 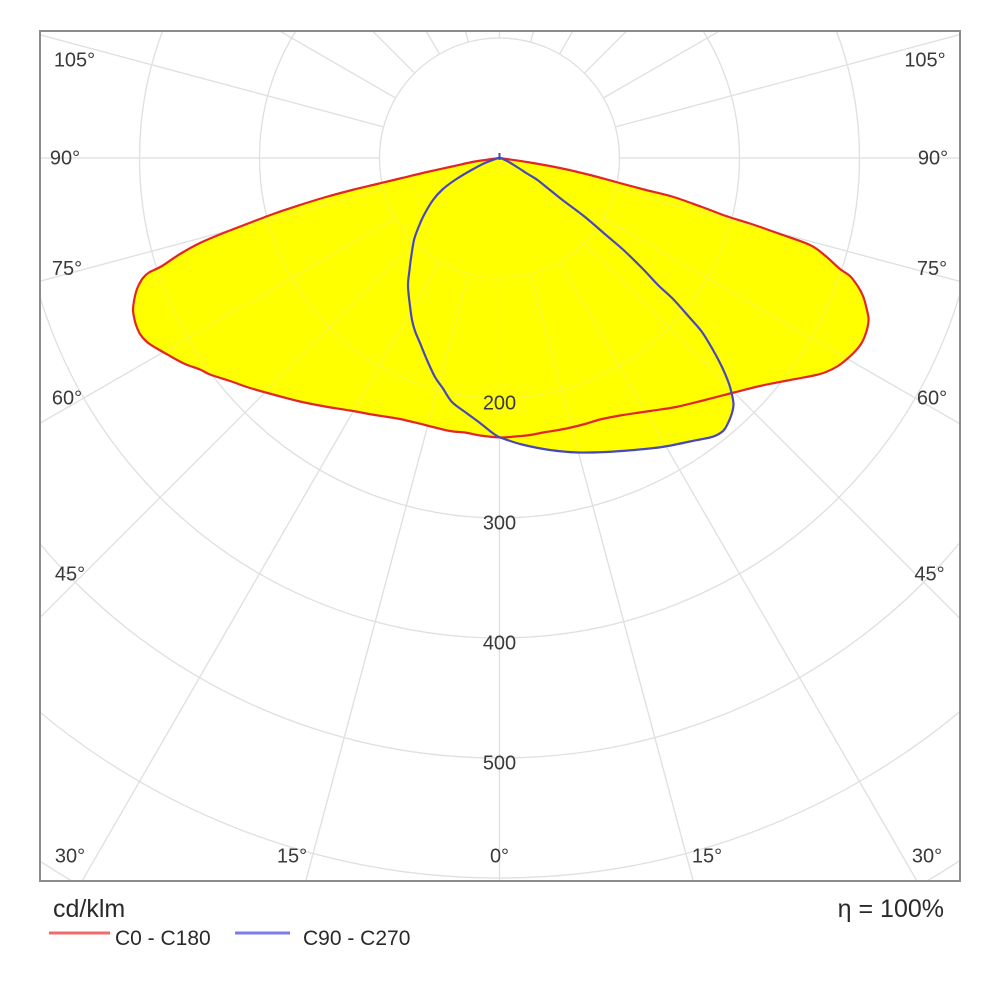 What do you see at coordinates (89, 909) in the screenshot?
I see `svg-text: cd/klm` at bounding box center [89, 909].